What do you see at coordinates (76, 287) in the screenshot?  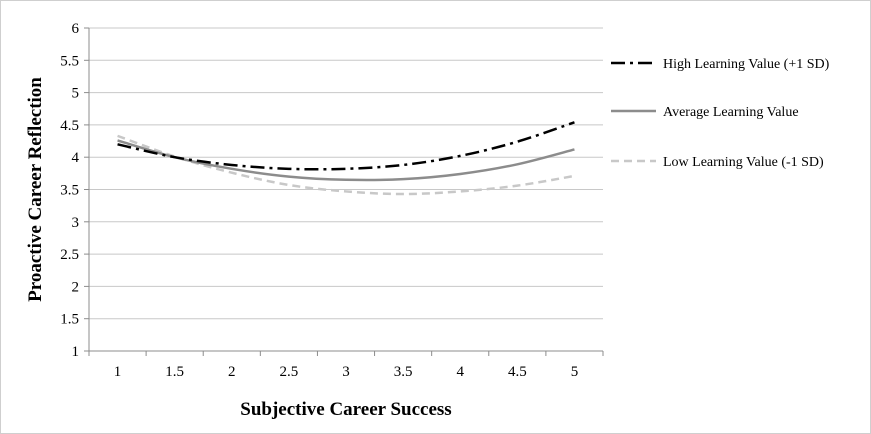 I see `y-tick-label: 2` at bounding box center [76, 287].